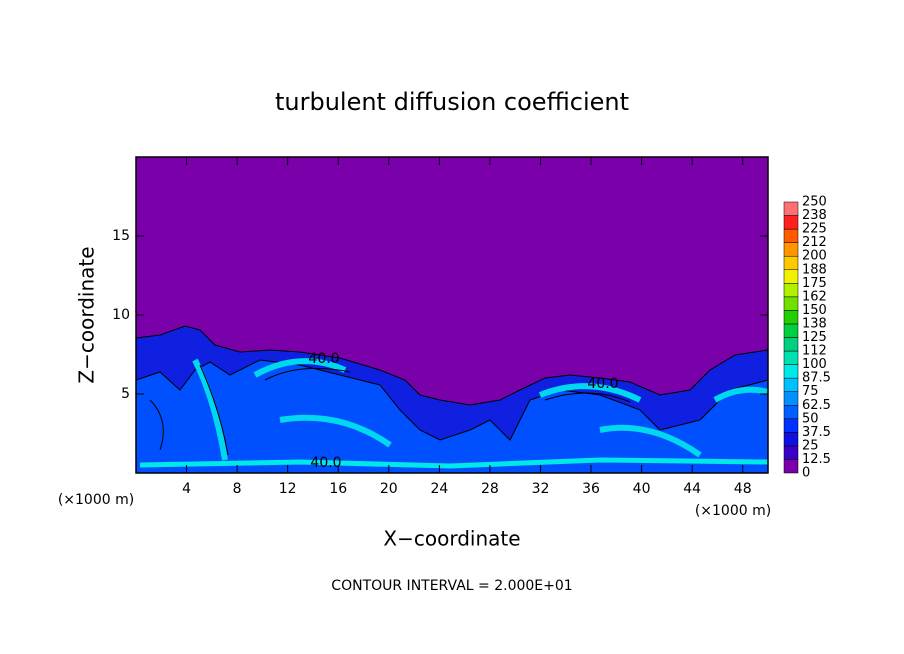 Image resolution: width=904 pixels, height=654 pixels. I want to click on x-tick-label: 40, so click(642, 489).